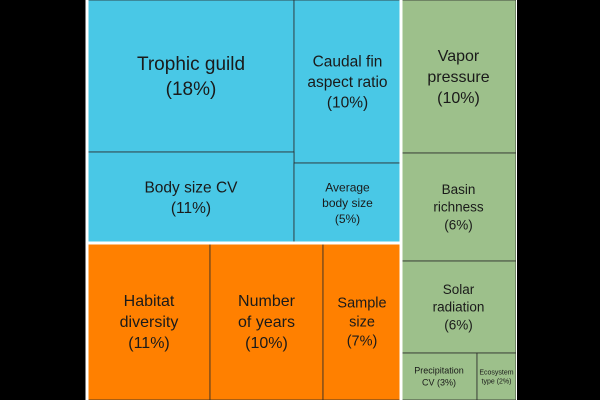  What do you see at coordinates (361, 312) in the screenshot?
I see `label-sample-size: Sample size` at bounding box center [361, 312].